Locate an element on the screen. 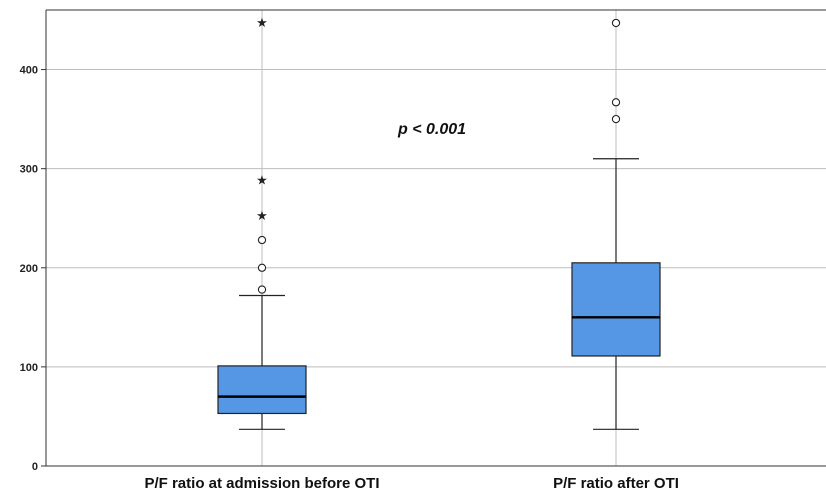 The height and width of the screenshot is (495, 826). y-tick-label: 200 is located at coordinates (29, 269).